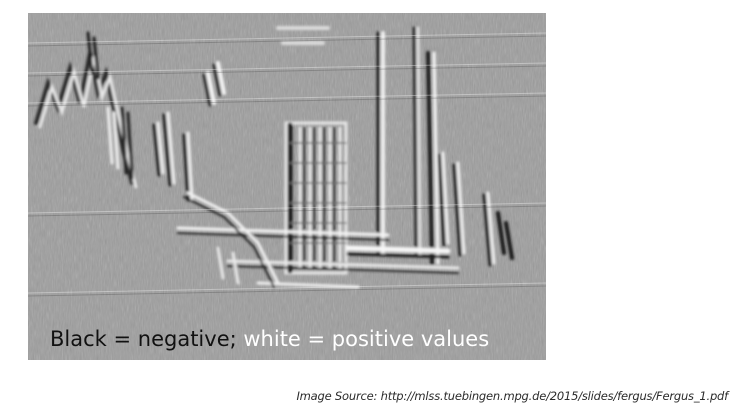 The width and height of the screenshot is (744, 409). I want to click on caption-negative: Black = negative;, so click(143, 339).